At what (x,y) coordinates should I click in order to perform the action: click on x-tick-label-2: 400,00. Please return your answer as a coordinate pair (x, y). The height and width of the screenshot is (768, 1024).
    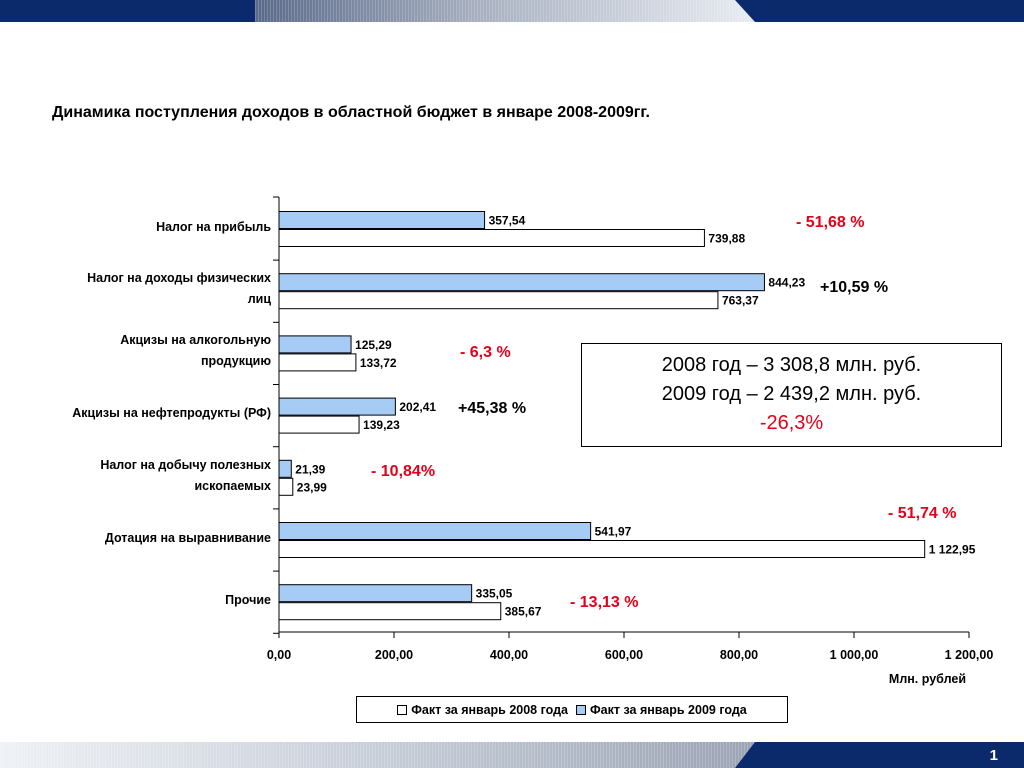
    Looking at the image, I should click on (509, 655).